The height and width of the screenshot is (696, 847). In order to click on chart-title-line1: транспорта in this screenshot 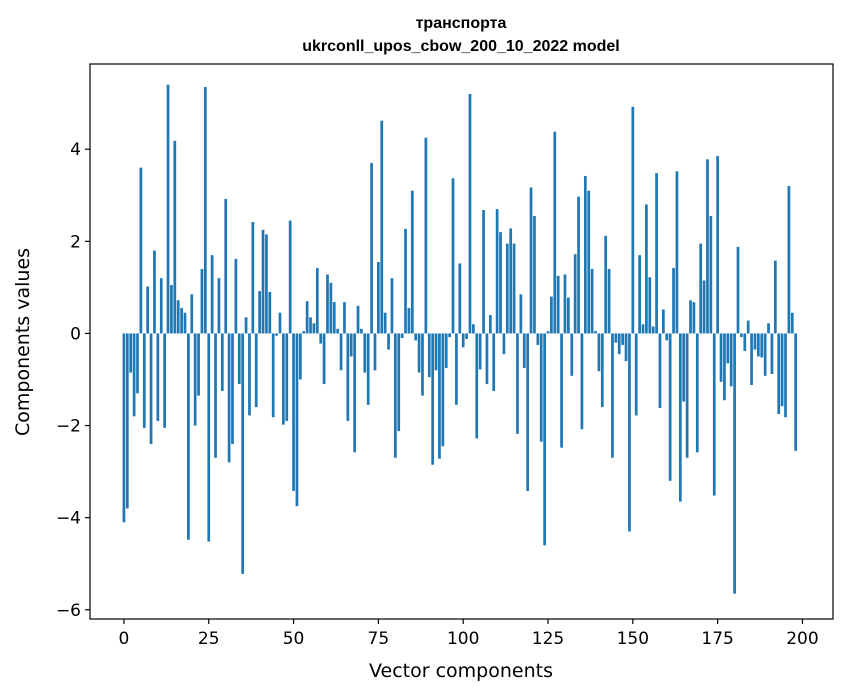, I will do `click(461, 23)`.